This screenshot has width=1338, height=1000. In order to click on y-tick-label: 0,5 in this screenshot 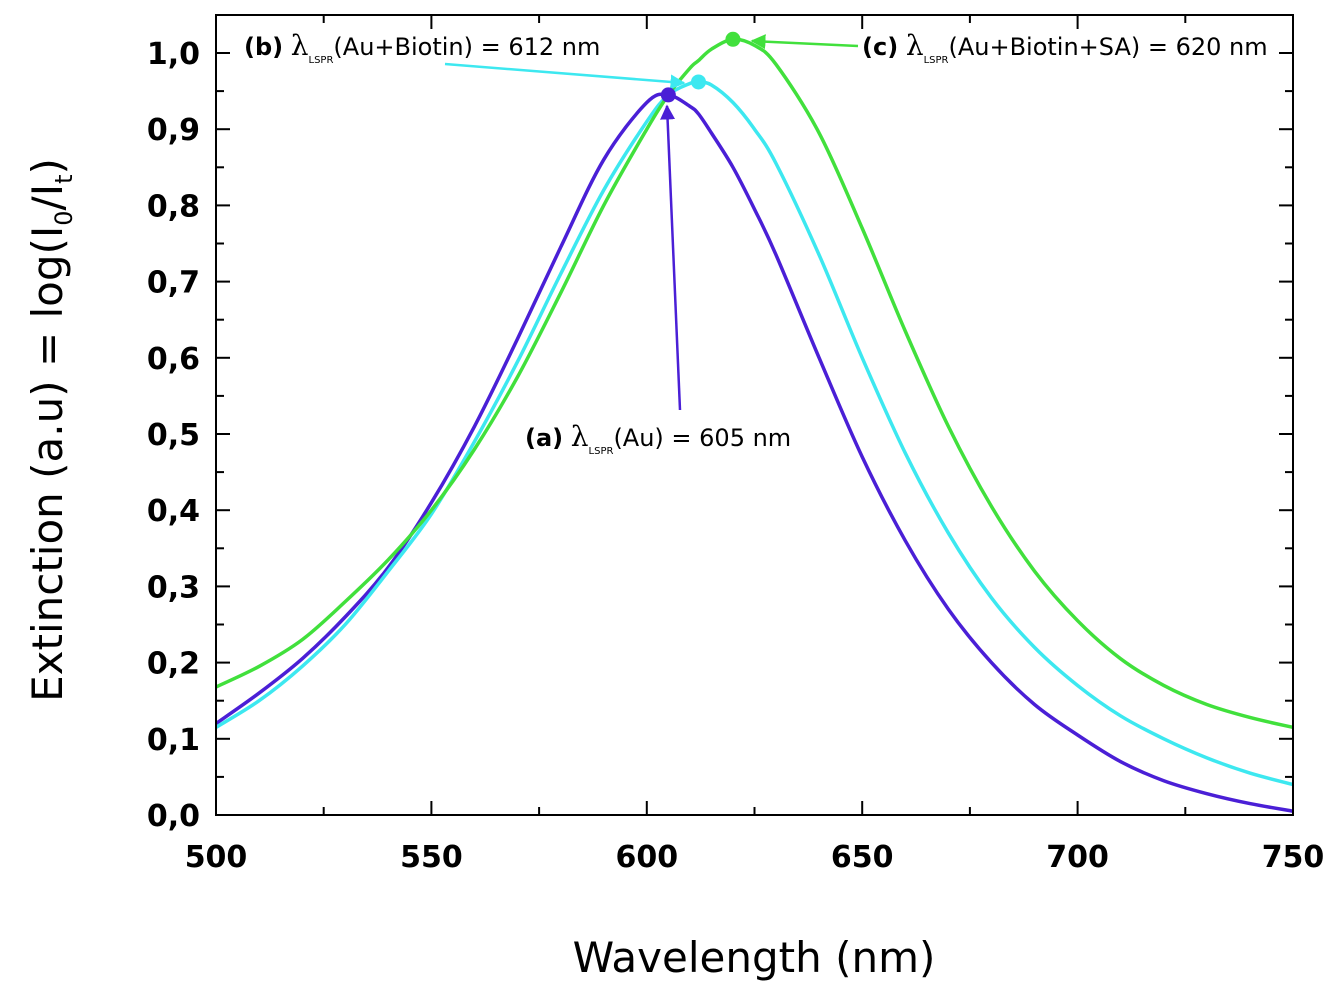, I will do `click(173, 435)`.